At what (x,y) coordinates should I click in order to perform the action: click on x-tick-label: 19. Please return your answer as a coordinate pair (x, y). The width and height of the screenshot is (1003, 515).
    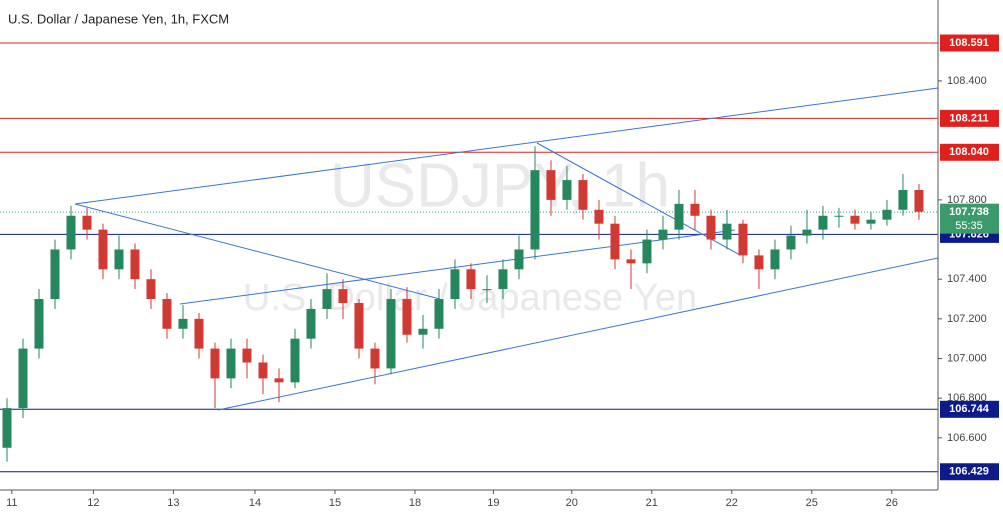
    Looking at the image, I should click on (493, 503).